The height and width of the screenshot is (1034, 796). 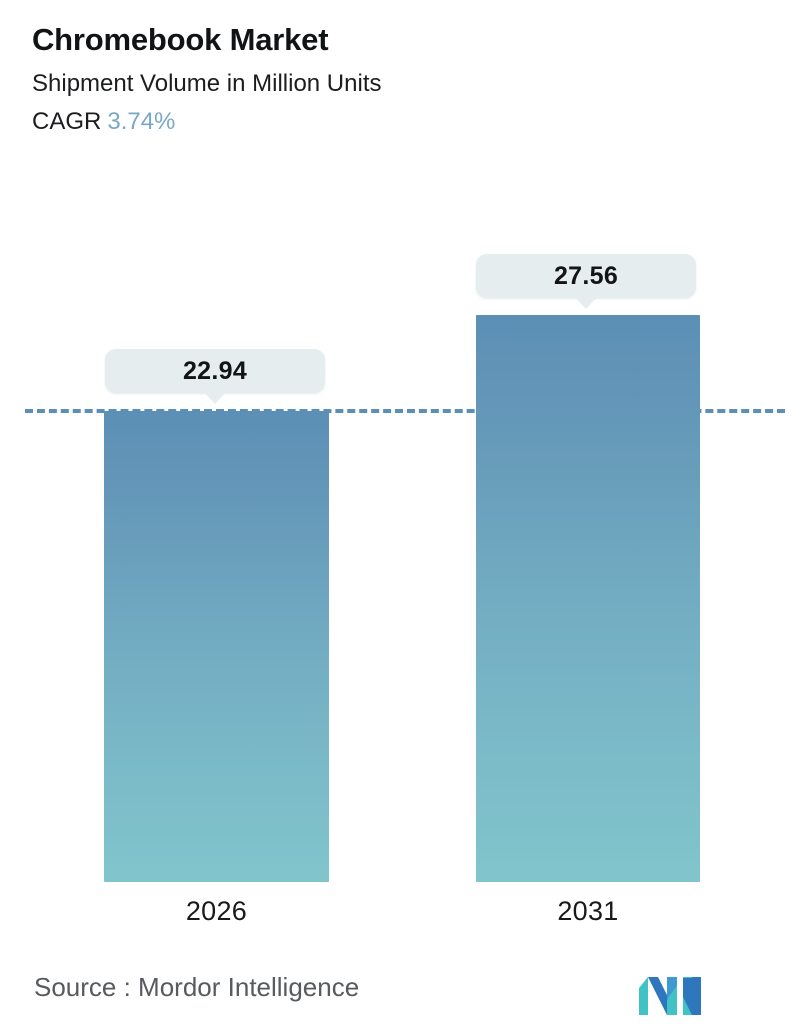 I want to click on mordor-intelligence-logo-icon, so click(x=670, y=996).